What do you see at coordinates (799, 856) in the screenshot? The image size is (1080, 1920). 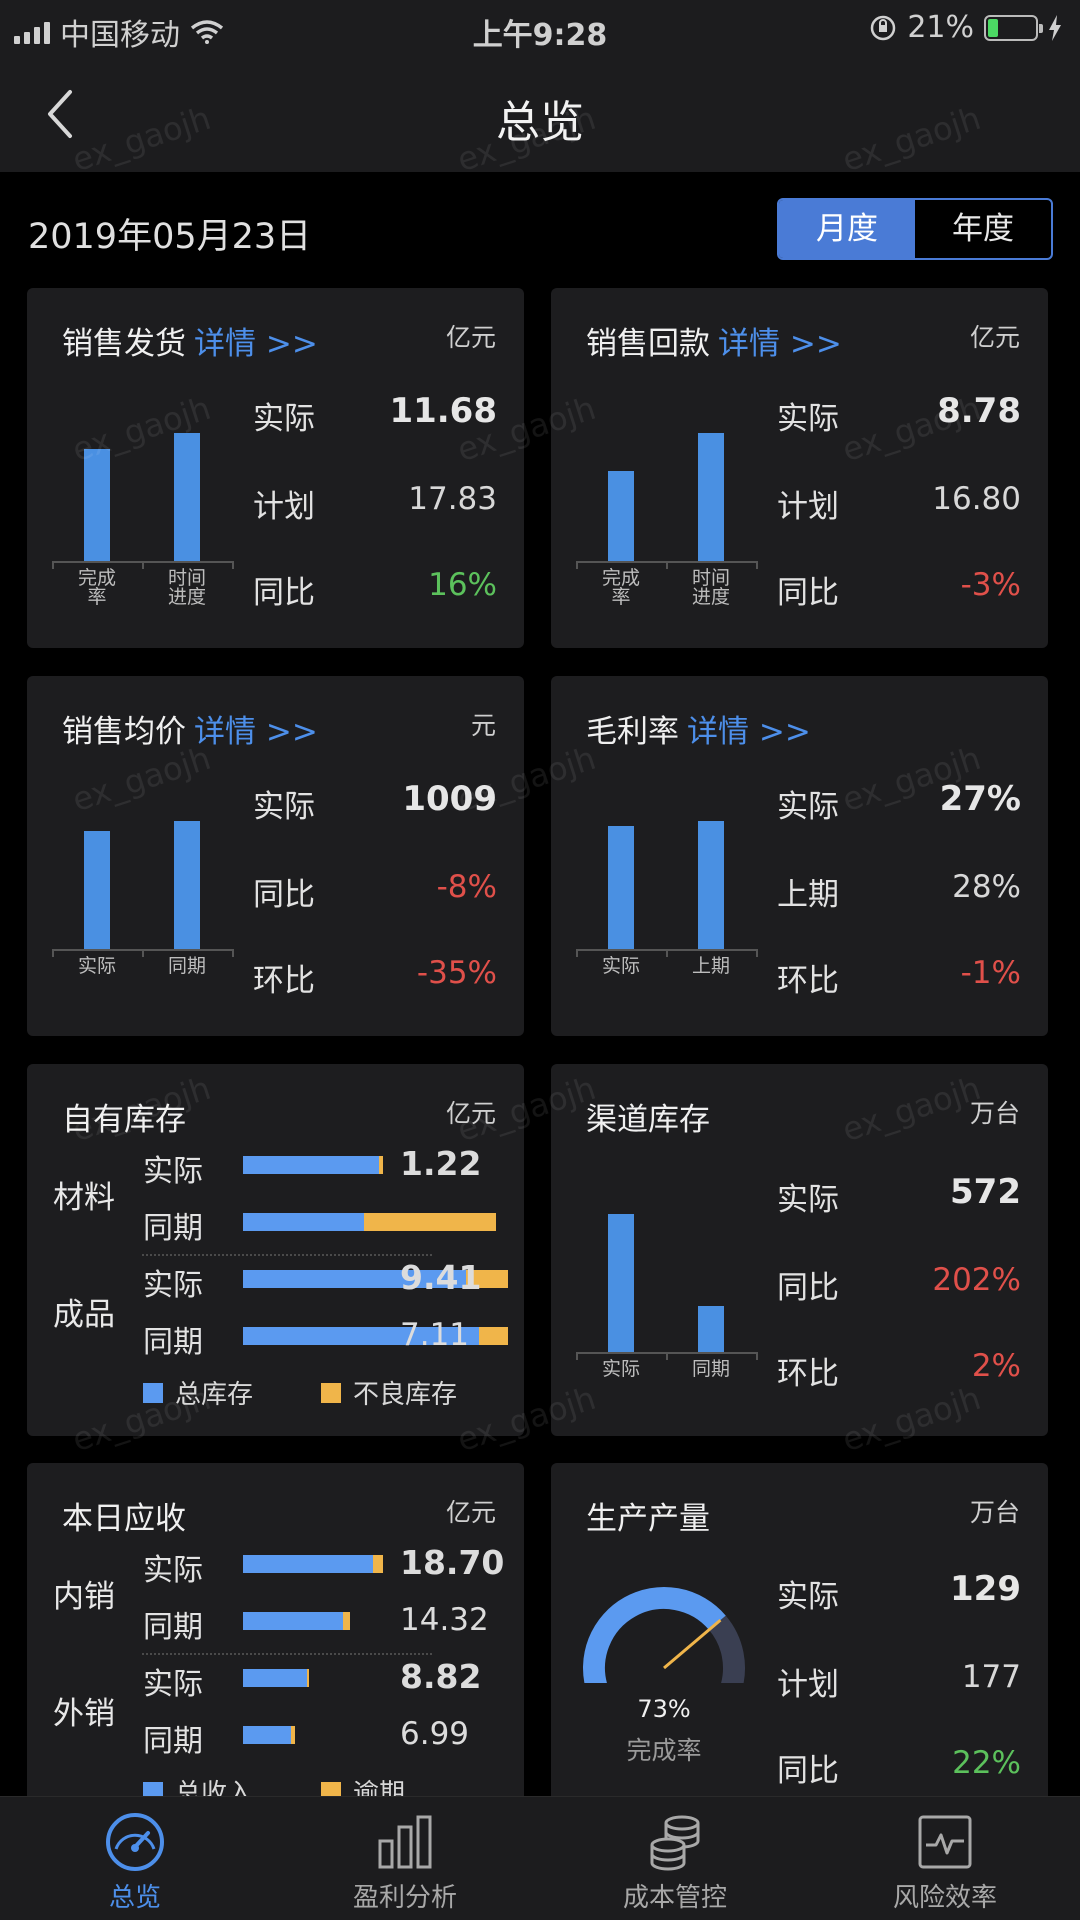 I see `gross-margin-card: 毛利率 详情 >> 实际 上期 实际 27% 上期 28% 环比 -1%` at bounding box center [799, 856].